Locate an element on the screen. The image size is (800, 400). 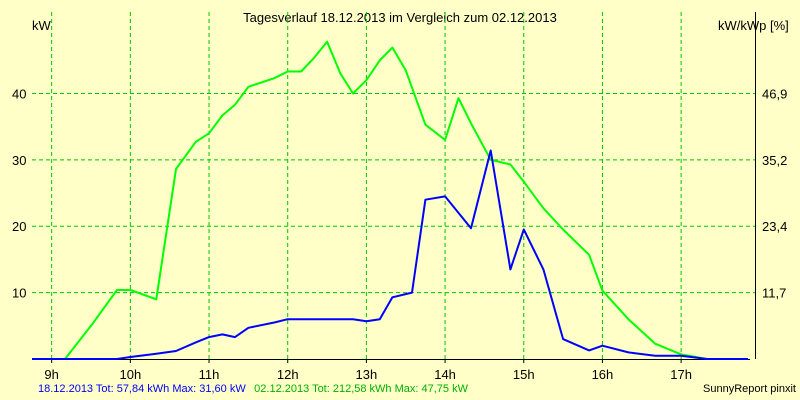
x-tick-label-4: 13h is located at coordinates (367, 374).